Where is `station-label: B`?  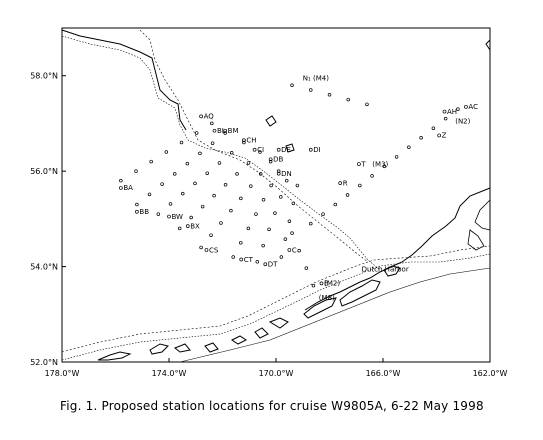
station-label: B is located at coordinates (326, 284).